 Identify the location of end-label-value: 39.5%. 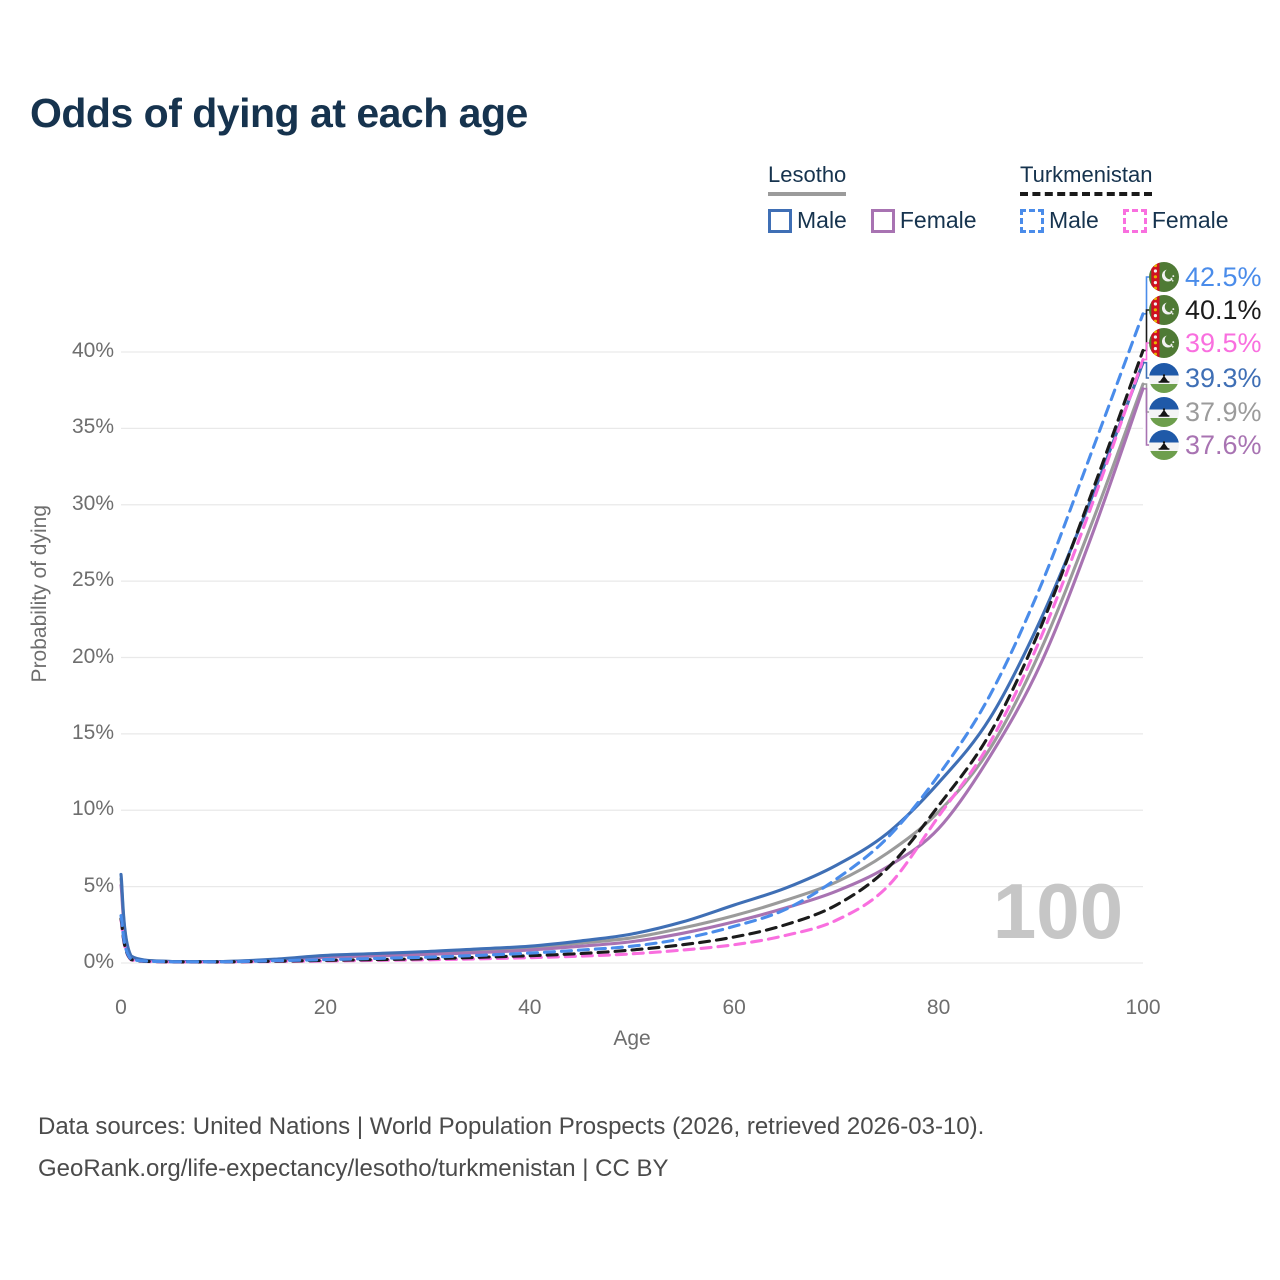
(1223, 342).